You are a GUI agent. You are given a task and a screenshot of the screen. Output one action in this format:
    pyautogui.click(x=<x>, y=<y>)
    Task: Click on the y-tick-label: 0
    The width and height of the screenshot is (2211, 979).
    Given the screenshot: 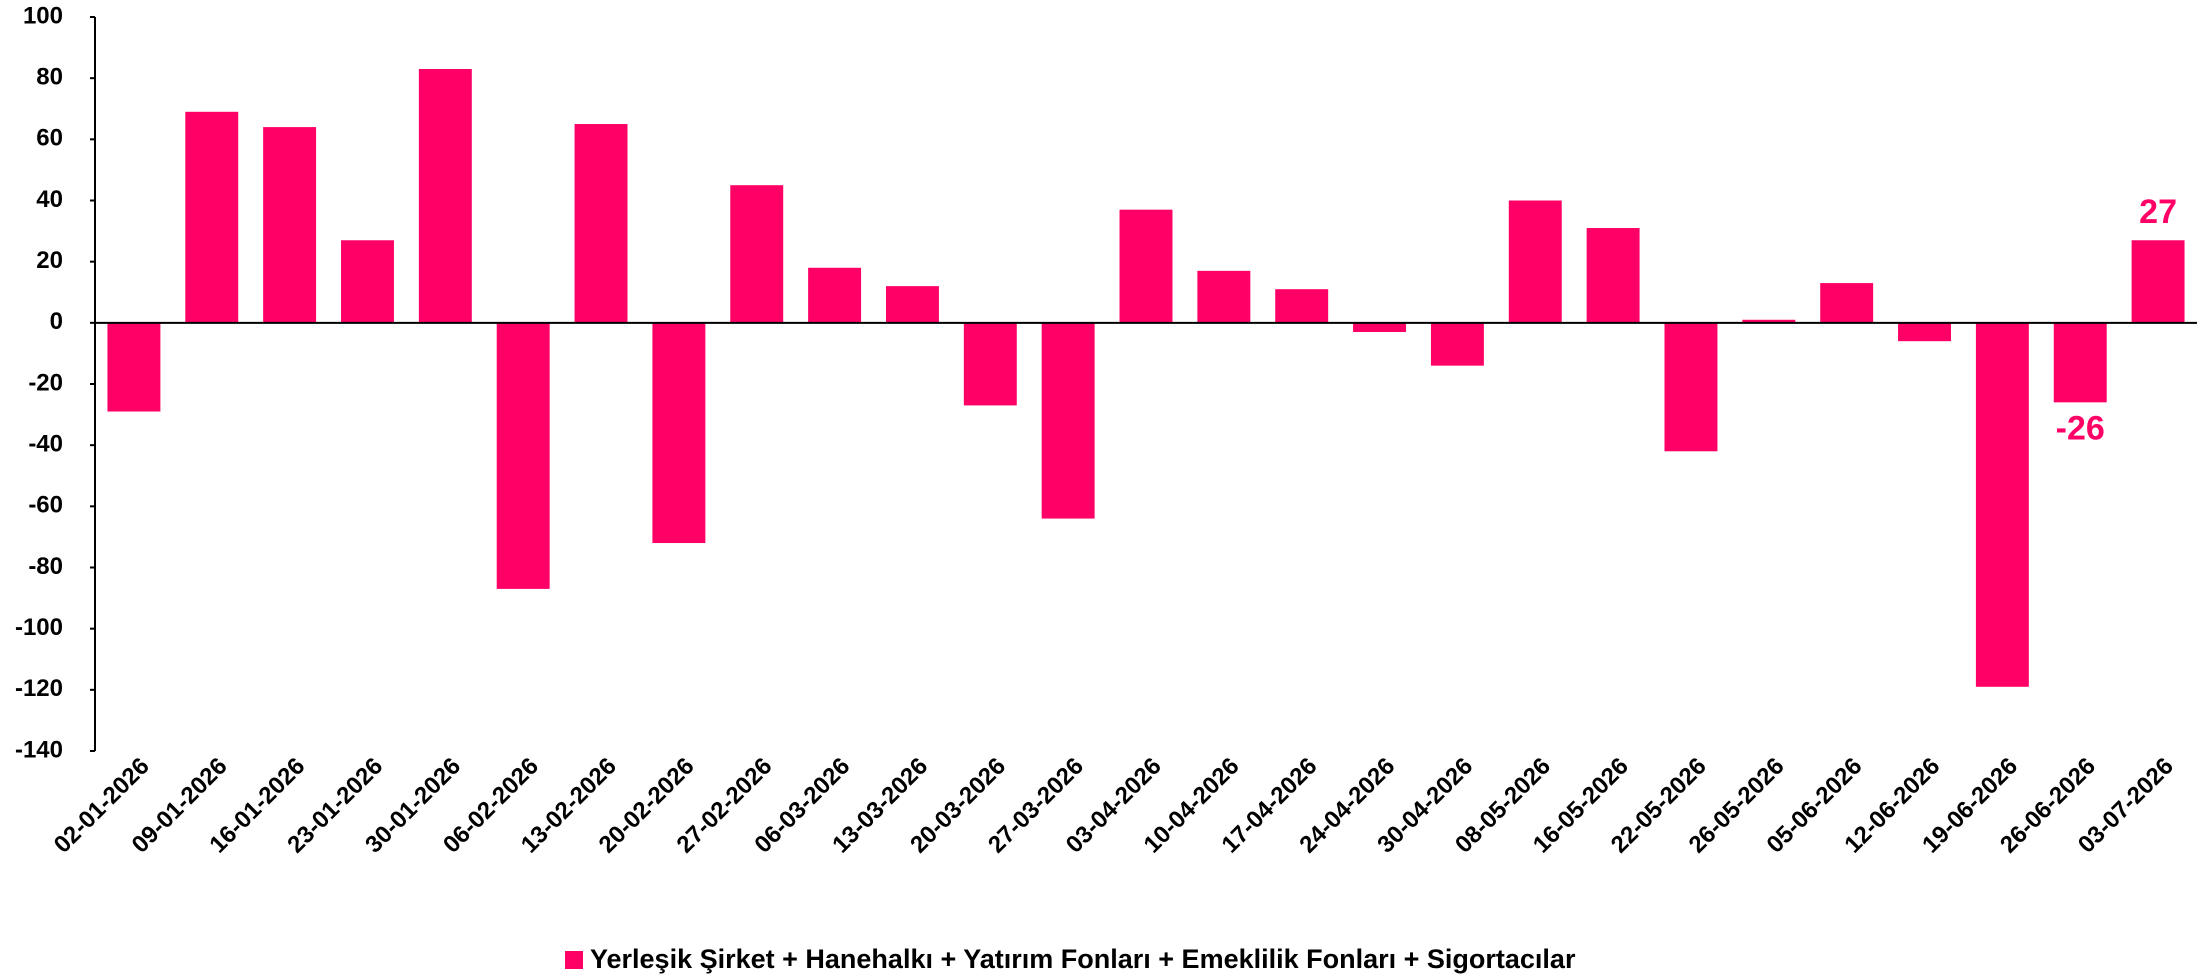 What is the action you would take?
    pyautogui.click(x=56, y=321)
    